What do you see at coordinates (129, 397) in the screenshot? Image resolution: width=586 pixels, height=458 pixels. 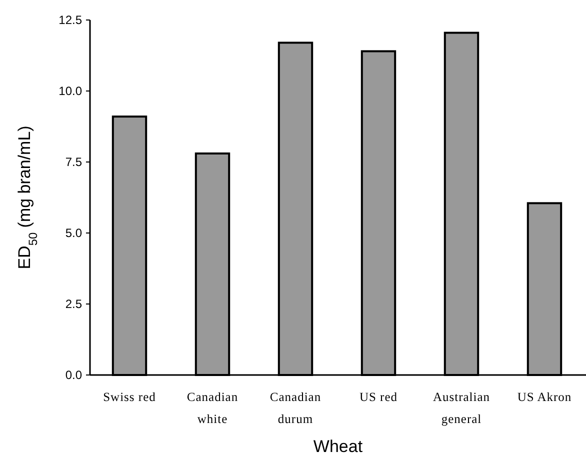 I see `x-tick-label: Swiss red` at bounding box center [129, 397].